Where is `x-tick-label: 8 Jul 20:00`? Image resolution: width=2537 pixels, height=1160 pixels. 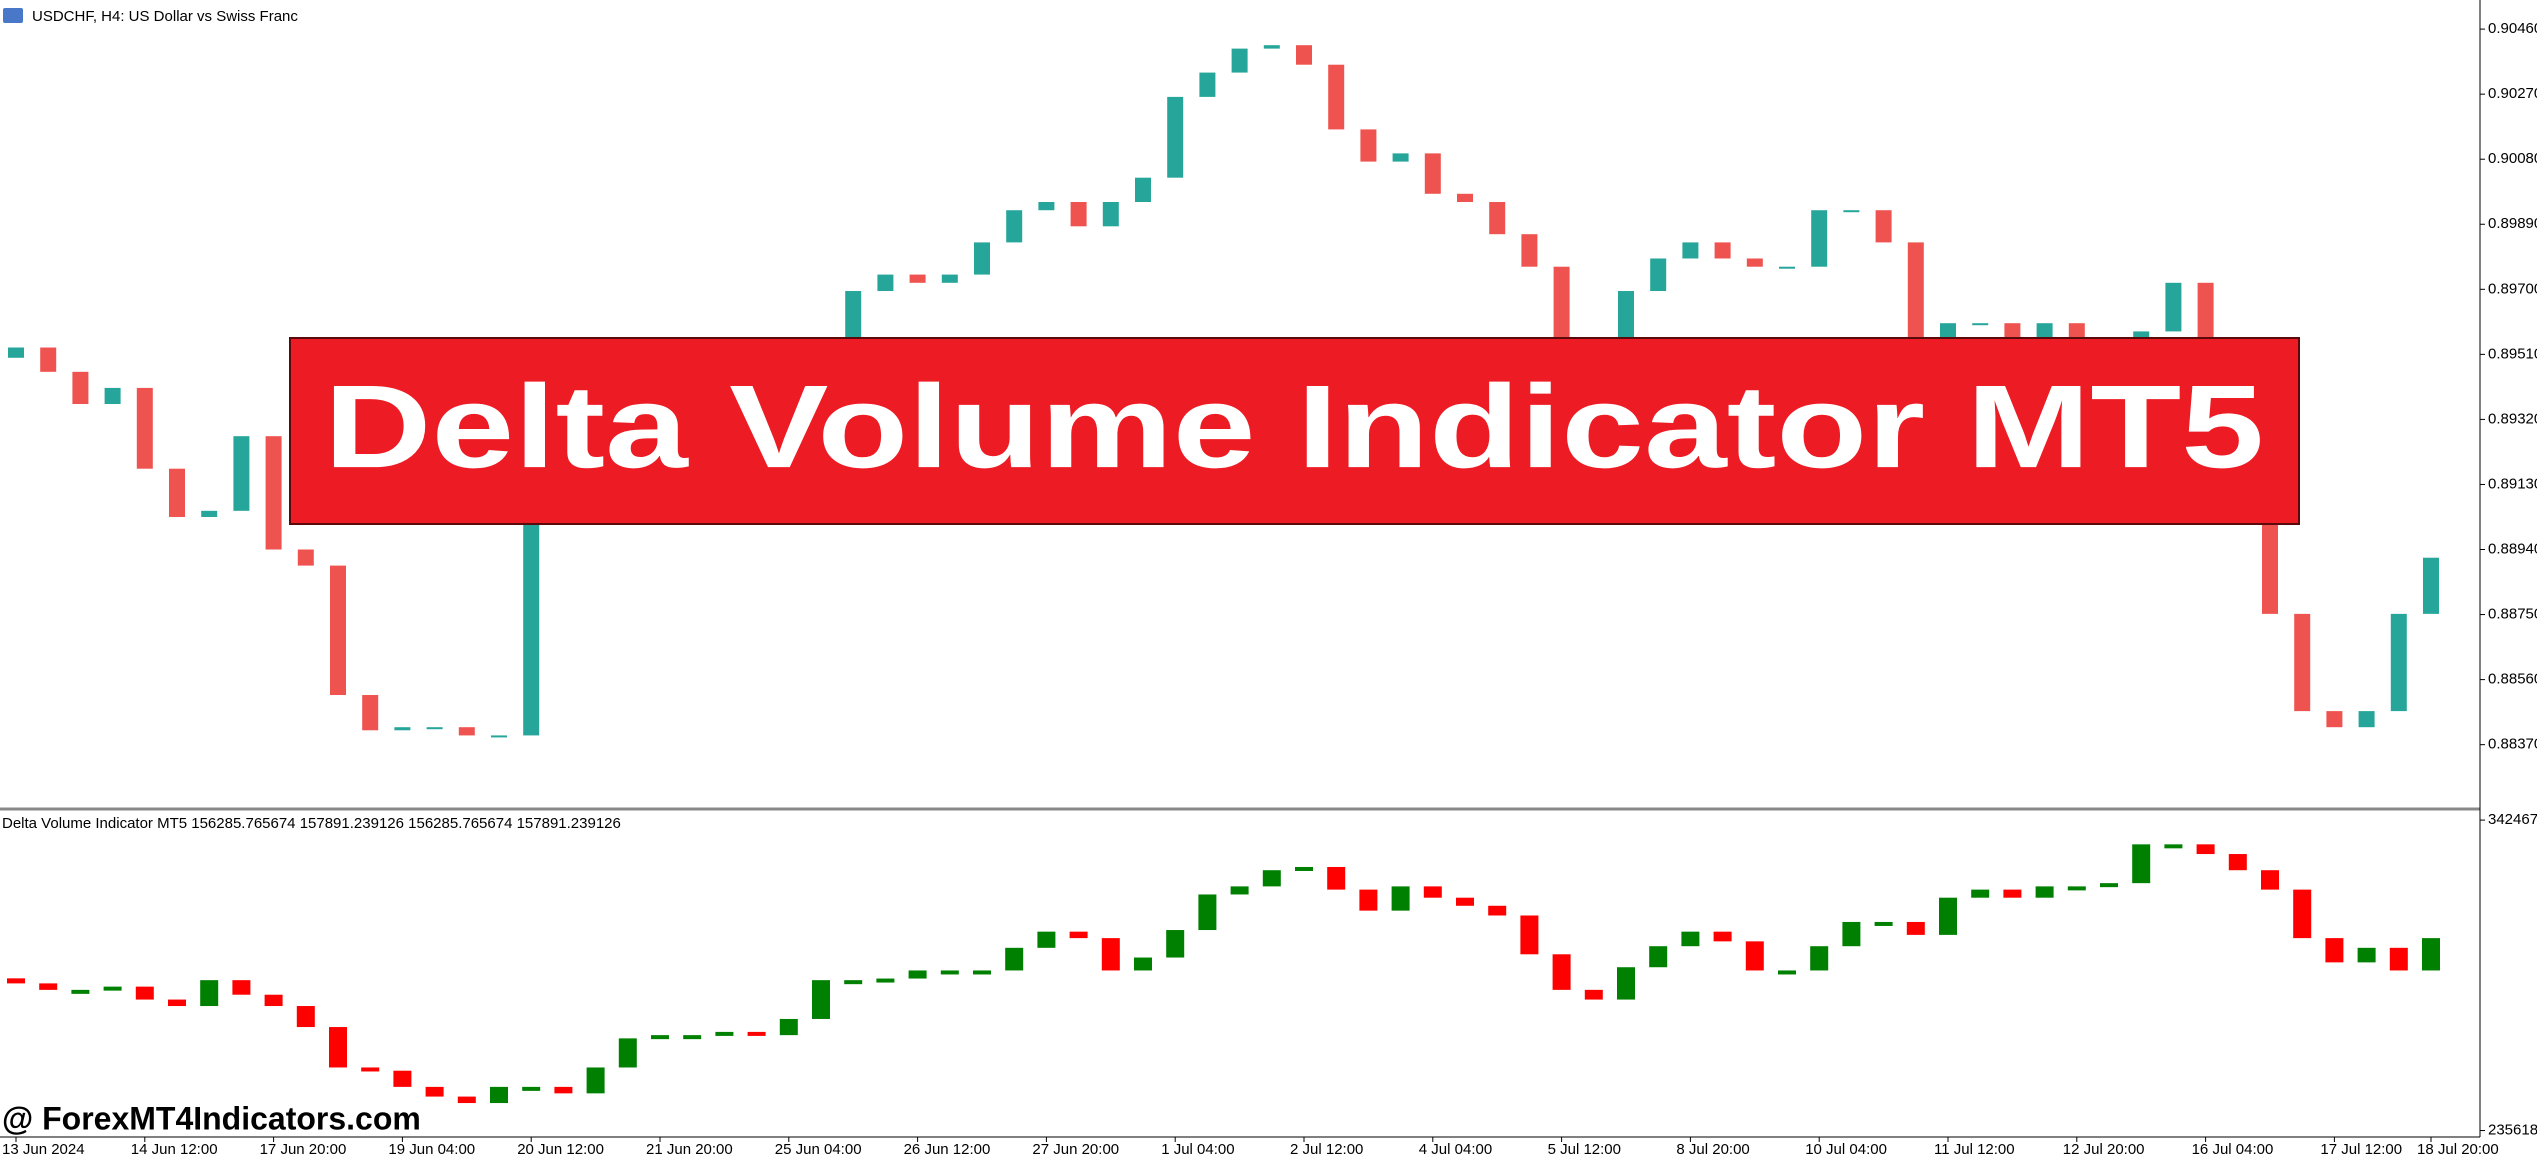 x-tick-label: 8 Jul 20:00 is located at coordinates (1712, 1149).